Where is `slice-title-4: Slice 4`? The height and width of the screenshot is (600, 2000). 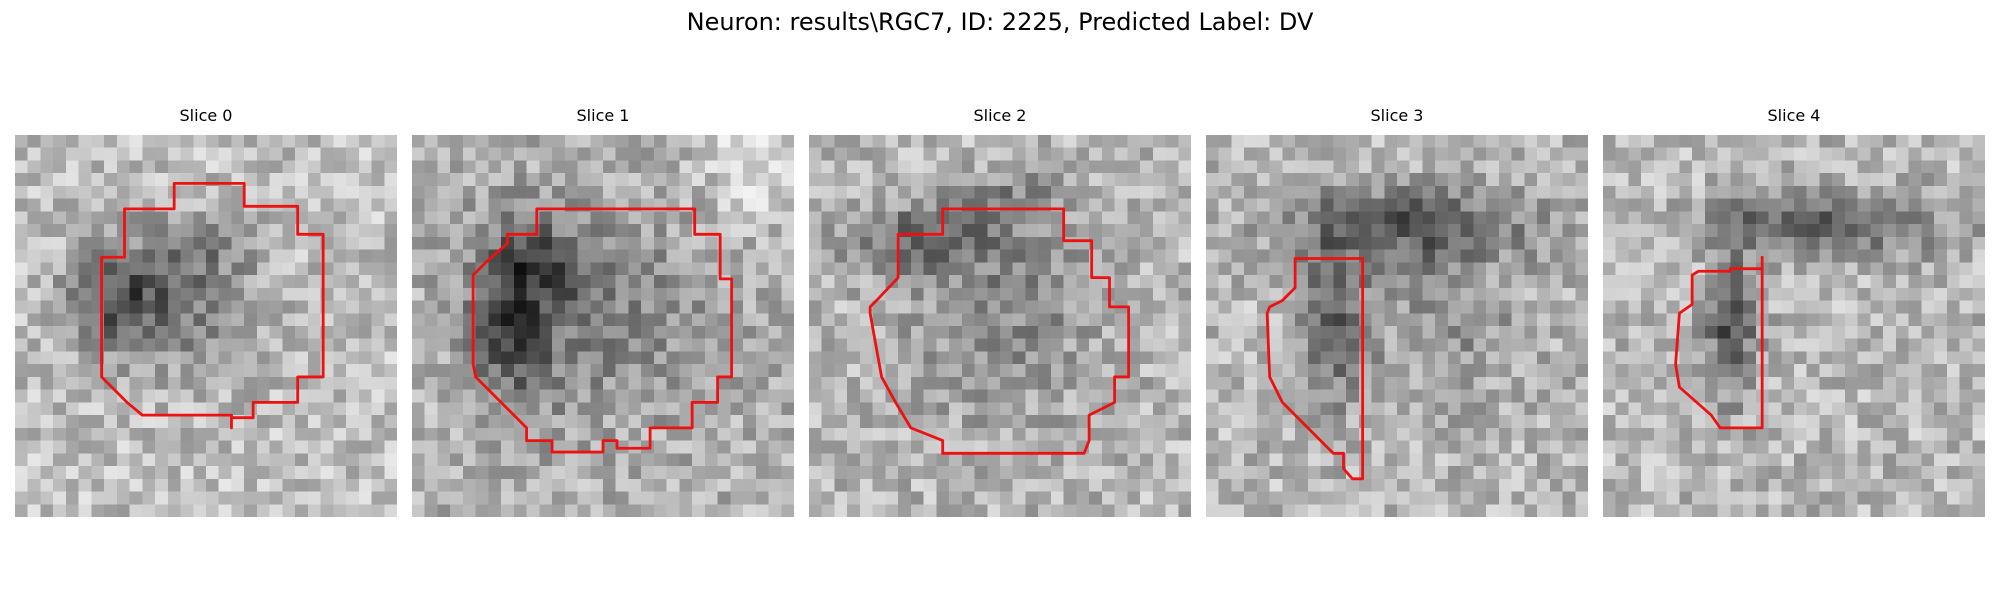 slice-title-4: Slice 4 is located at coordinates (1794, 115).